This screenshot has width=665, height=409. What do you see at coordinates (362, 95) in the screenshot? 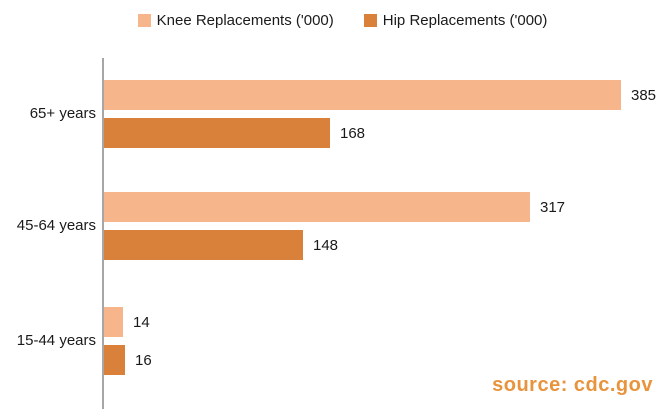
I see `bar-knee-65-years` at bounding box center [362, 95].